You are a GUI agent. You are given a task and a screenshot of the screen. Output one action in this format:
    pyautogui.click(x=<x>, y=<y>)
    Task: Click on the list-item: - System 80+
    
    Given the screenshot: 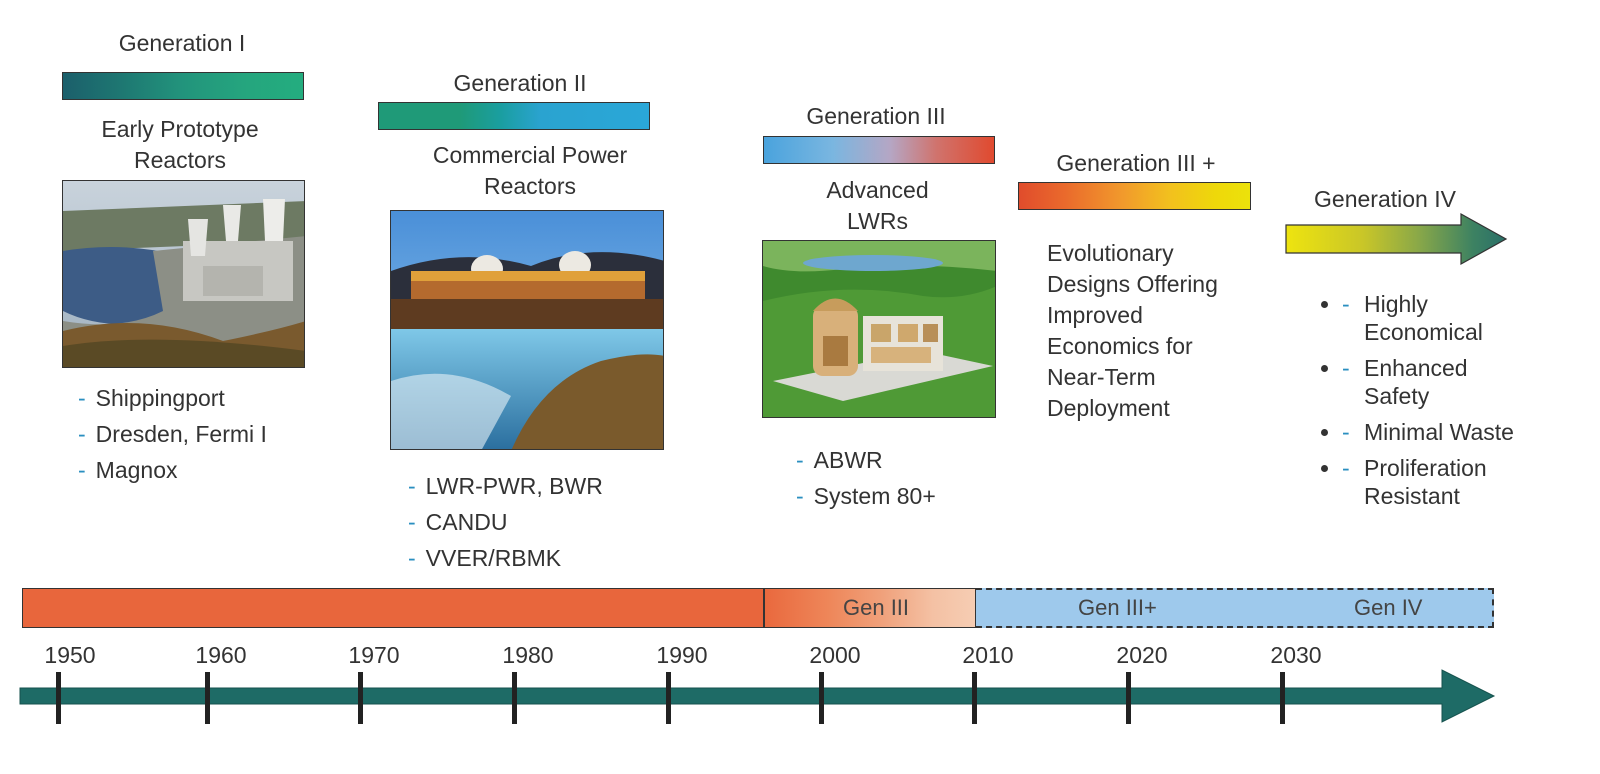 What is the action you would take?
    pyautogui.click(x=866, y=496)
    